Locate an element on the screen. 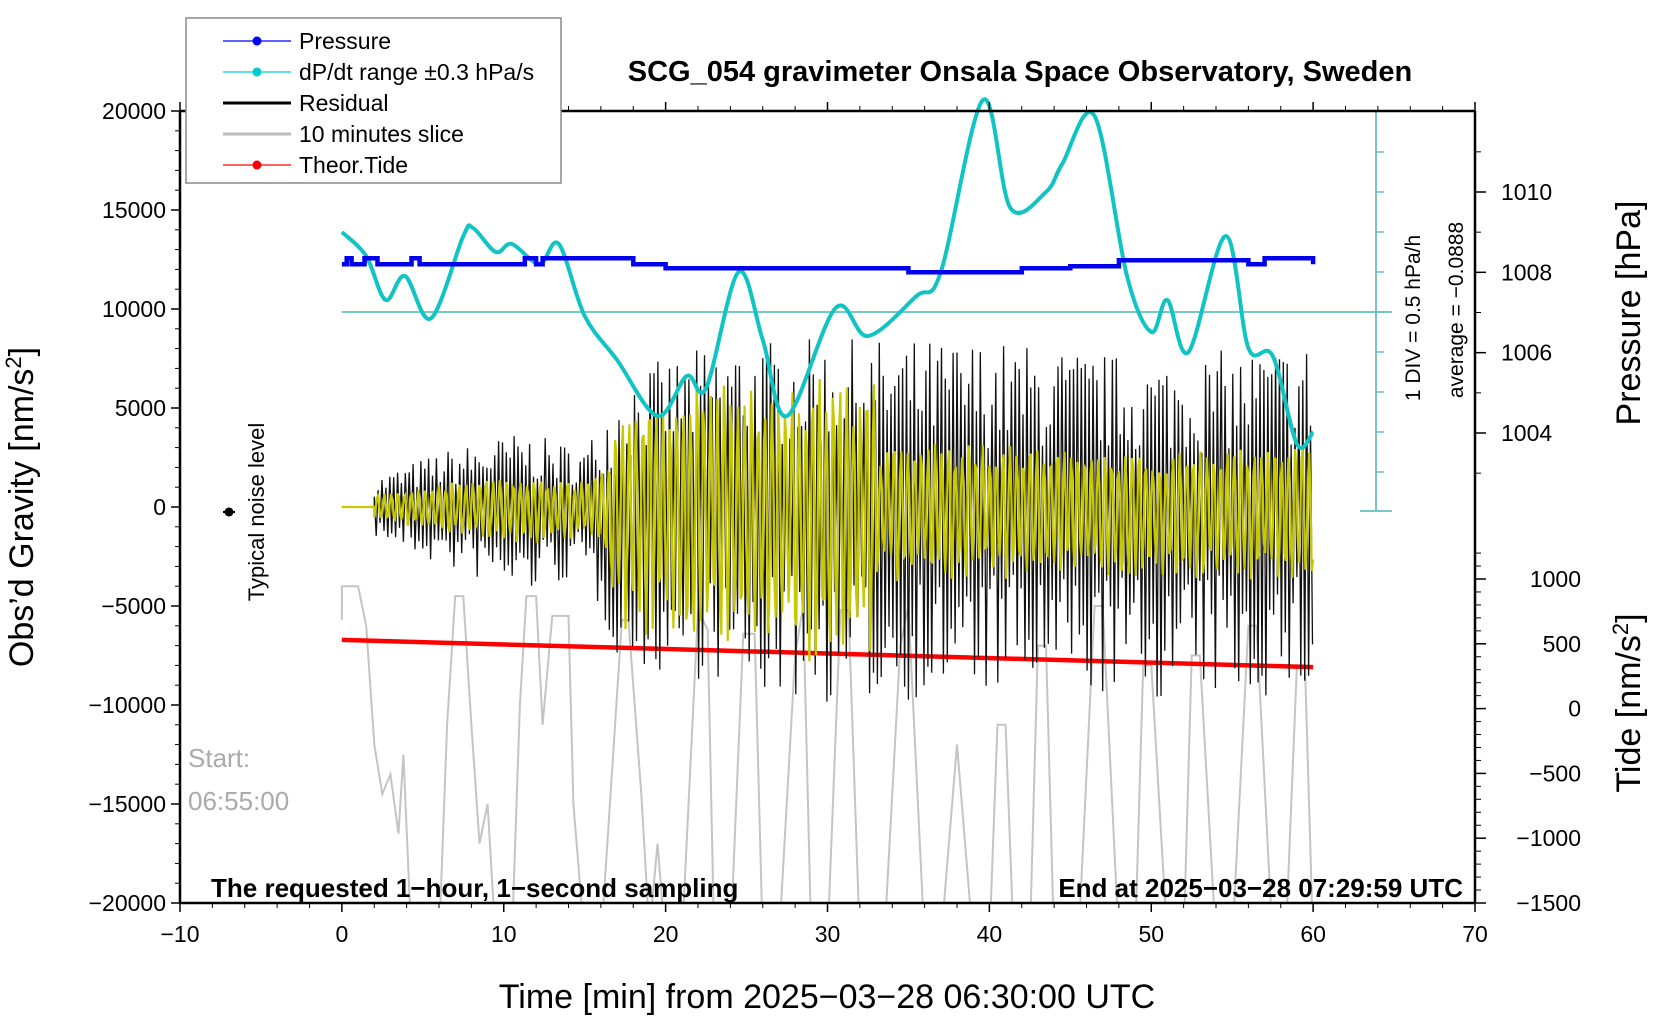  tide-tick-label: −1500 is located at coordinates (1548, 903).